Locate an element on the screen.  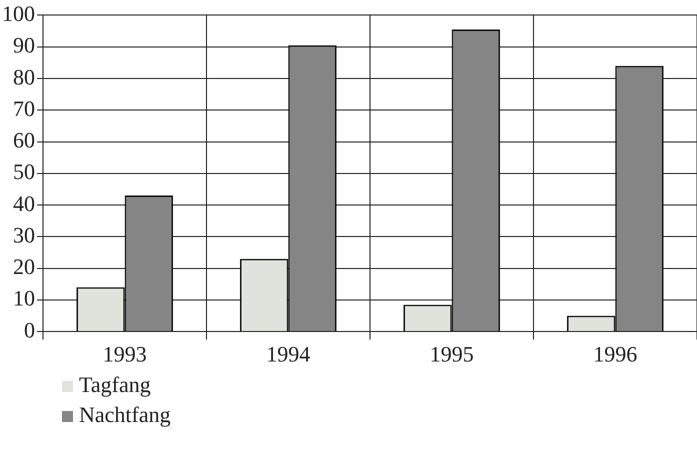
y-tick-label: 70 is located at coordinates (24, 108).